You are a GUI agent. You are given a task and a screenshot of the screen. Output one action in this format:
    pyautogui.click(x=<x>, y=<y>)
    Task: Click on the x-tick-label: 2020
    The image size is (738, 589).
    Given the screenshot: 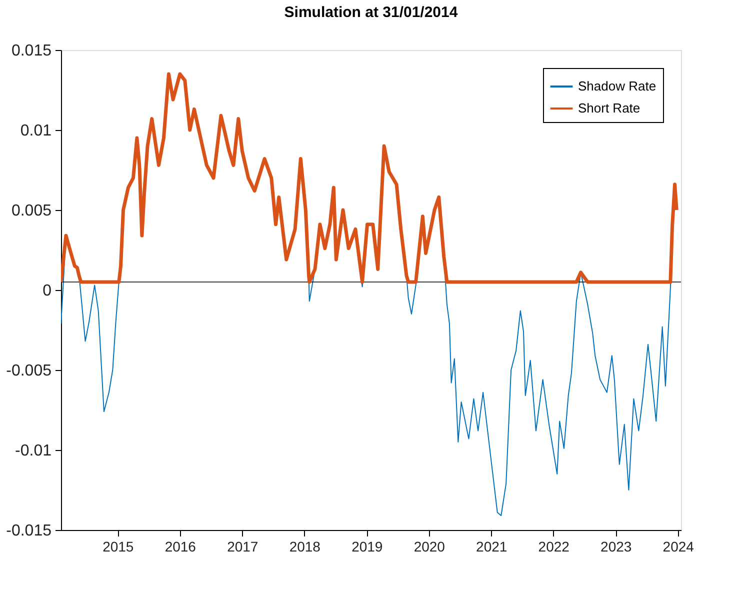 What is the action you would take?
    pyautogui.click(x=430, y=546)
    